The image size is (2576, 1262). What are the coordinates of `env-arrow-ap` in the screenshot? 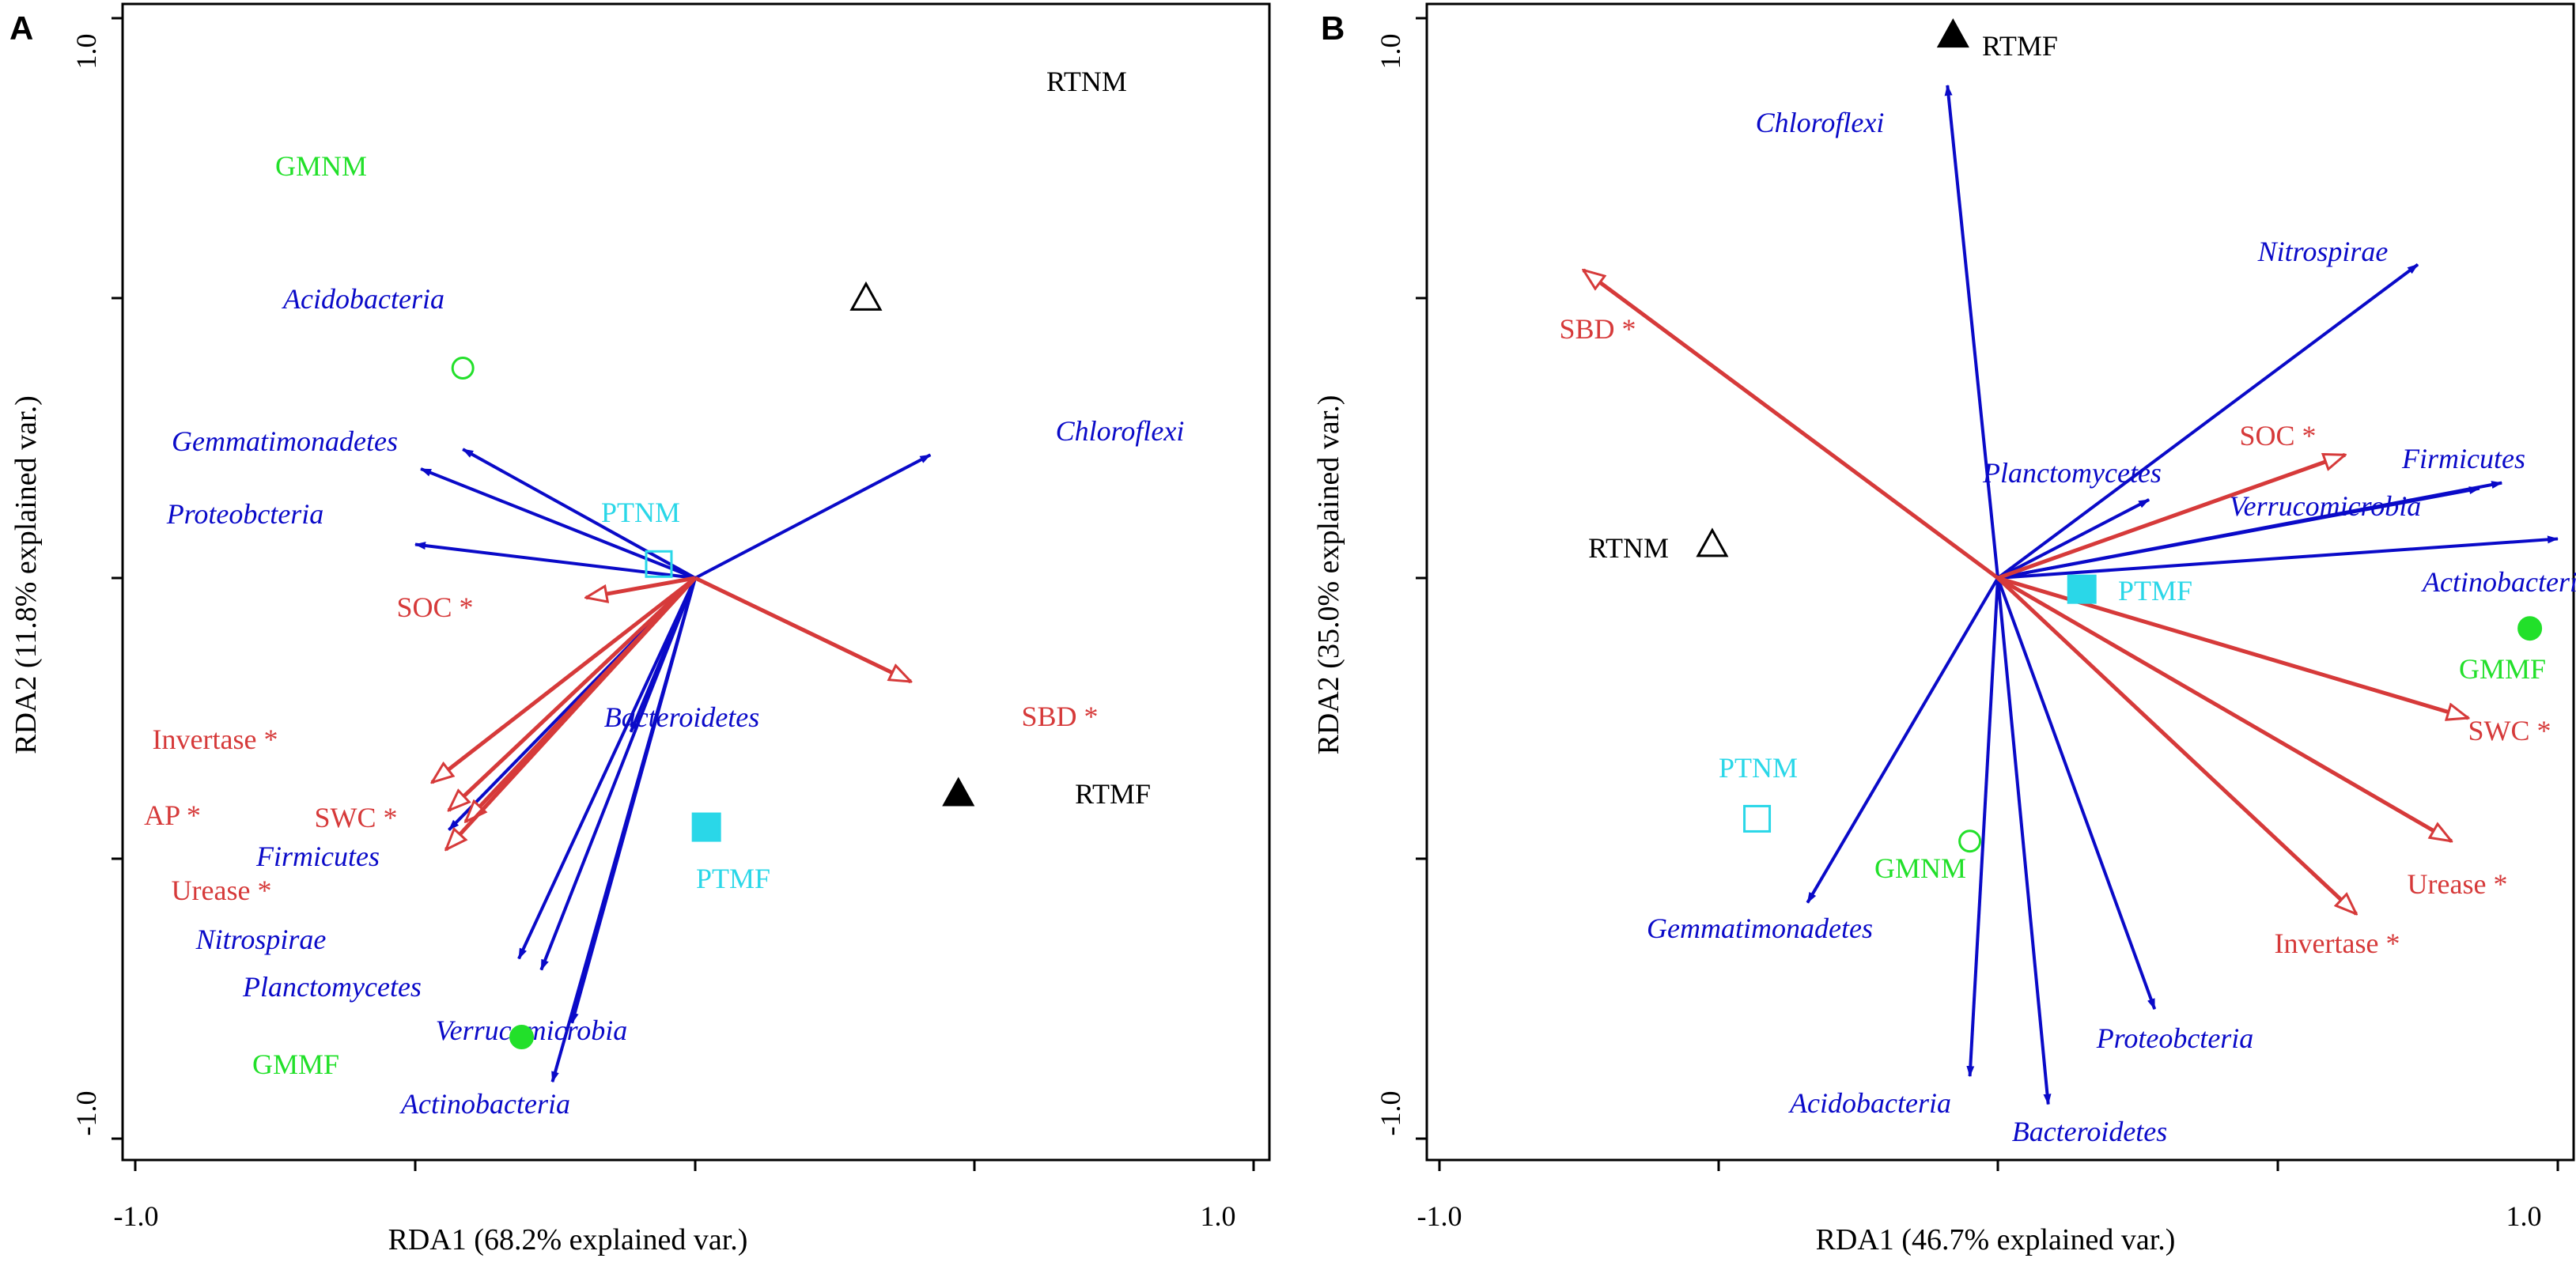 It's located at (573, 693).